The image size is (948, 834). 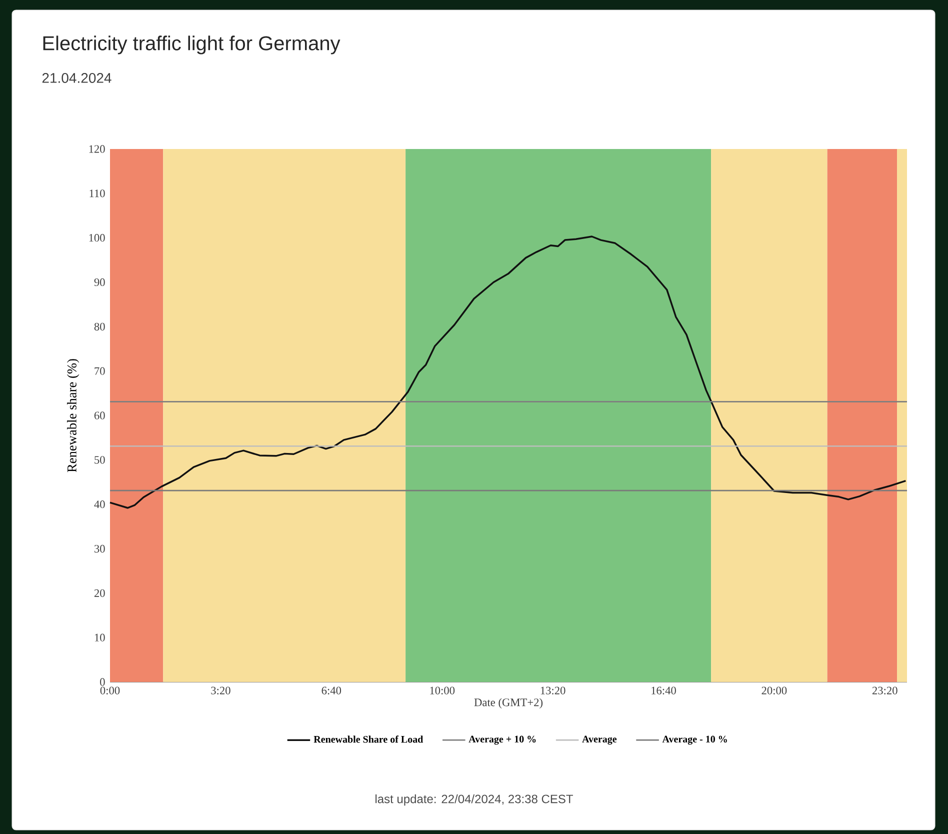 I want to click on y-tick-label: 0, so click(x=102, y=682).